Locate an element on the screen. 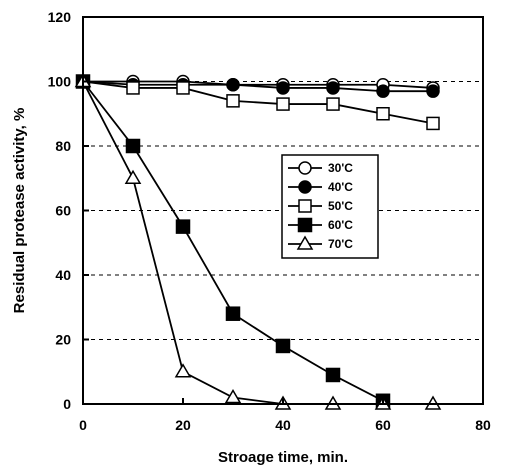 The image size is (518, 465). y-tick-label: 40 is located at coordinates (63, 275).